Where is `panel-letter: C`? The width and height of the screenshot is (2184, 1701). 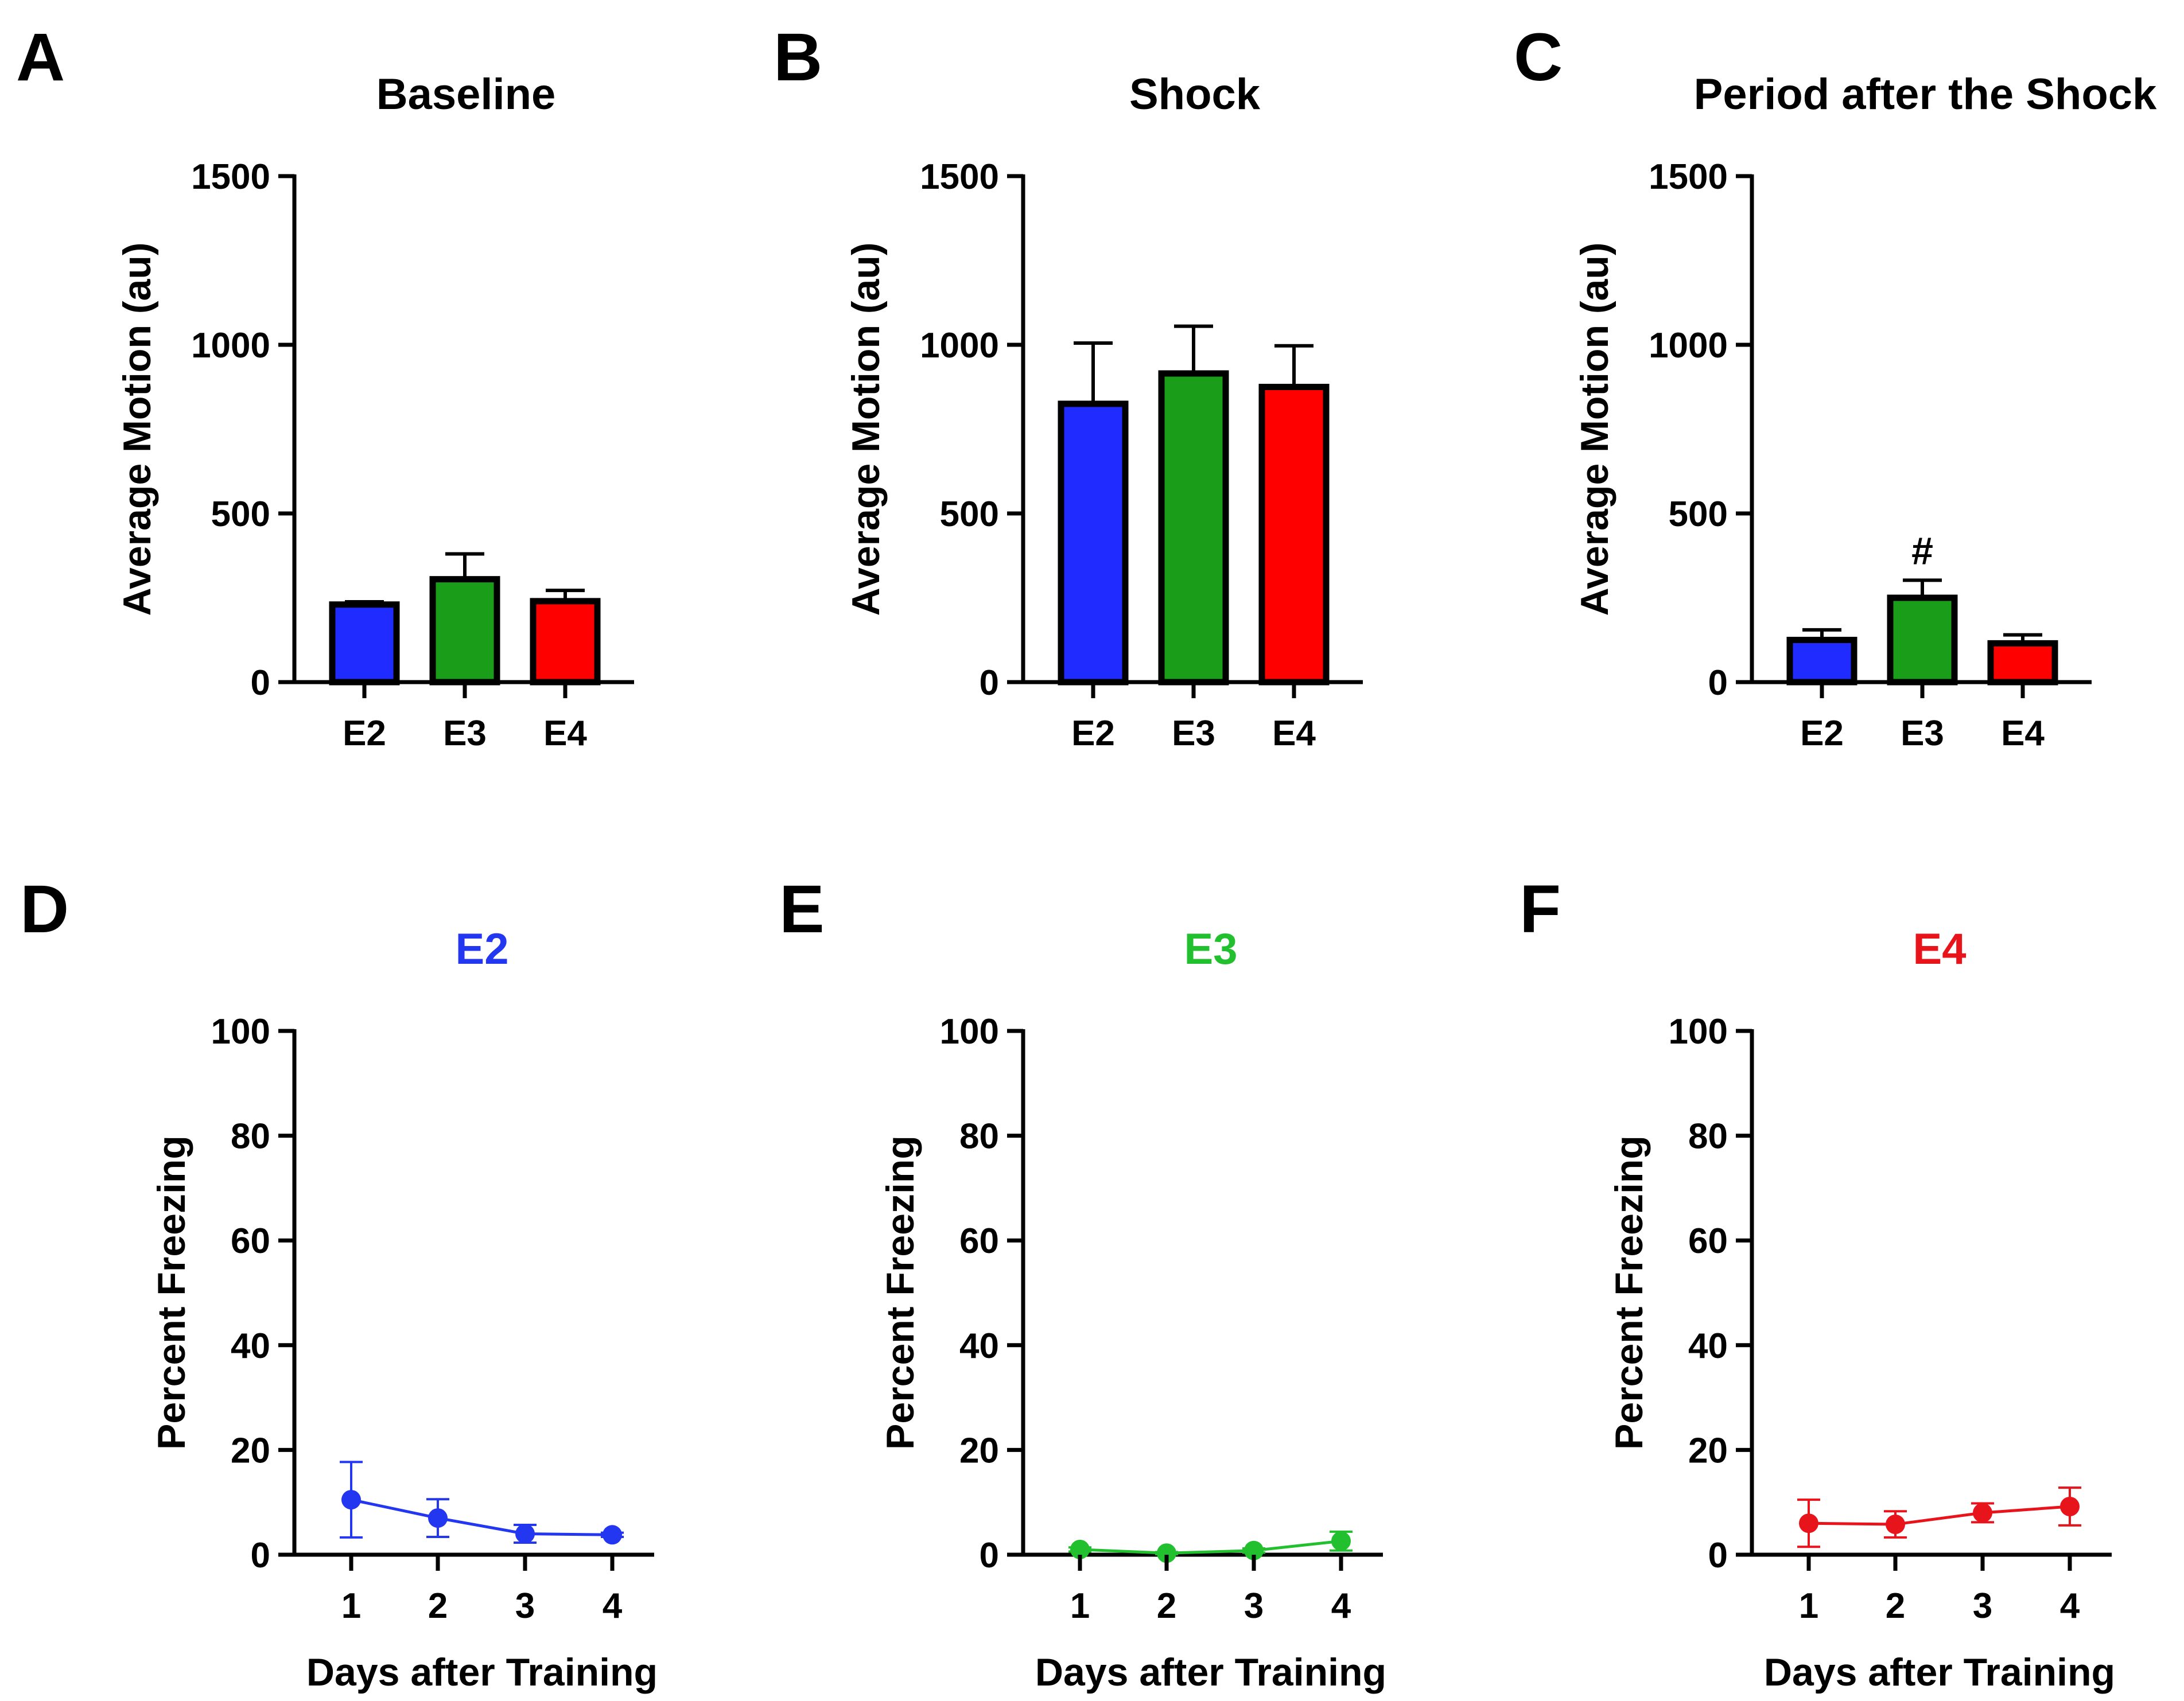
panel-letter: C is located at coordinates (1538, 57).